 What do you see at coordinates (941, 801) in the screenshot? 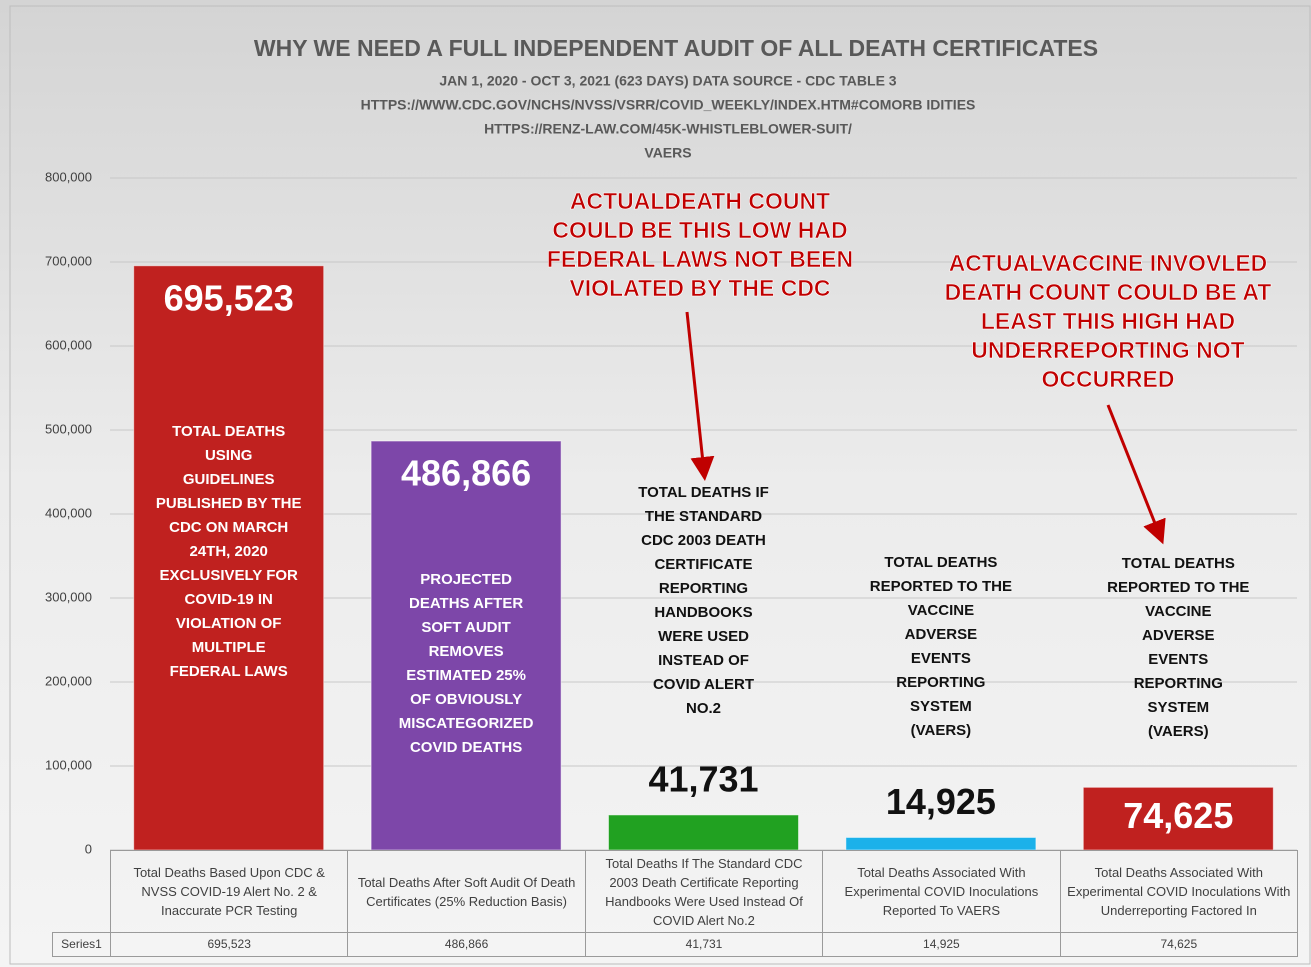
I see `data-label: 14,925` at bounding box center [941, 801].